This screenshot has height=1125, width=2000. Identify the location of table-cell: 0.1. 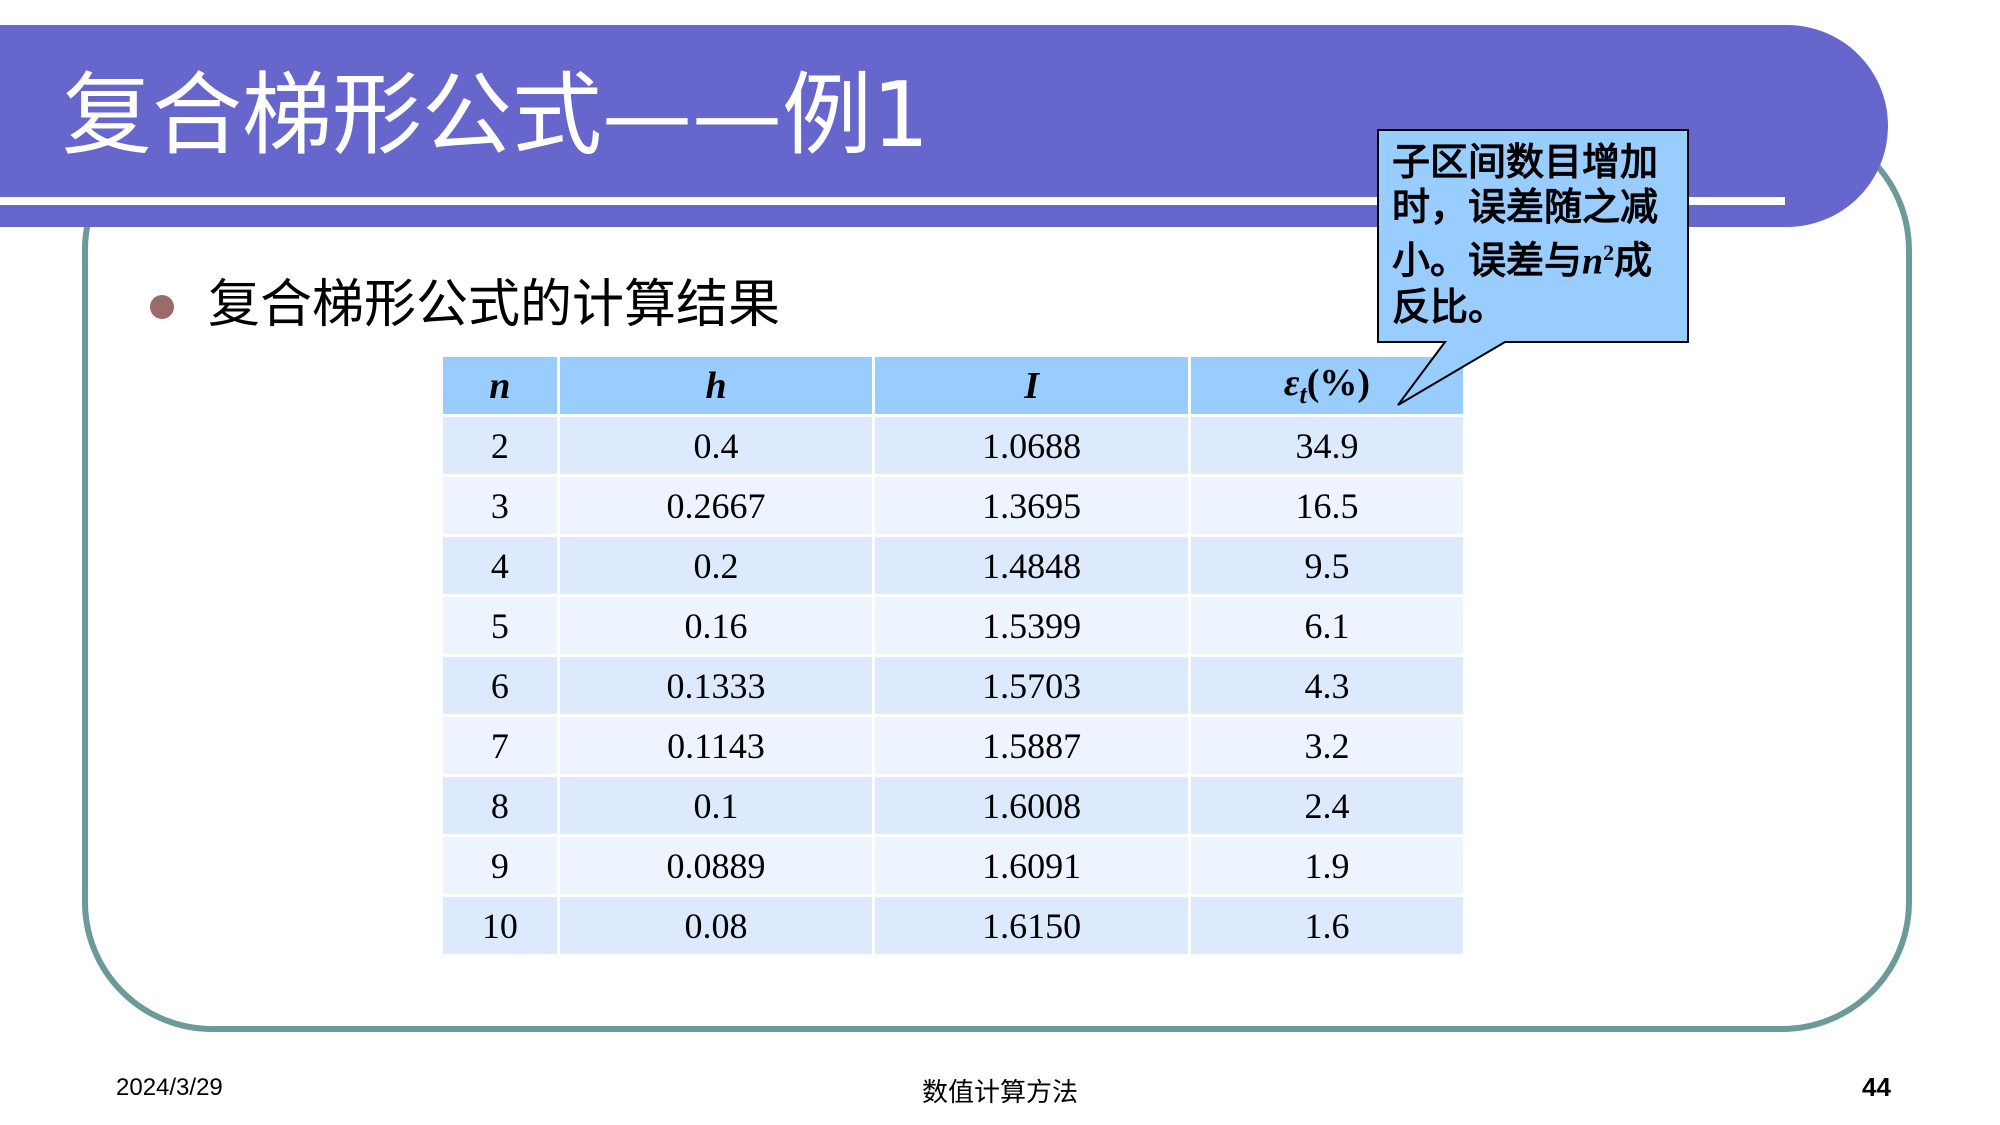
(716, 805).